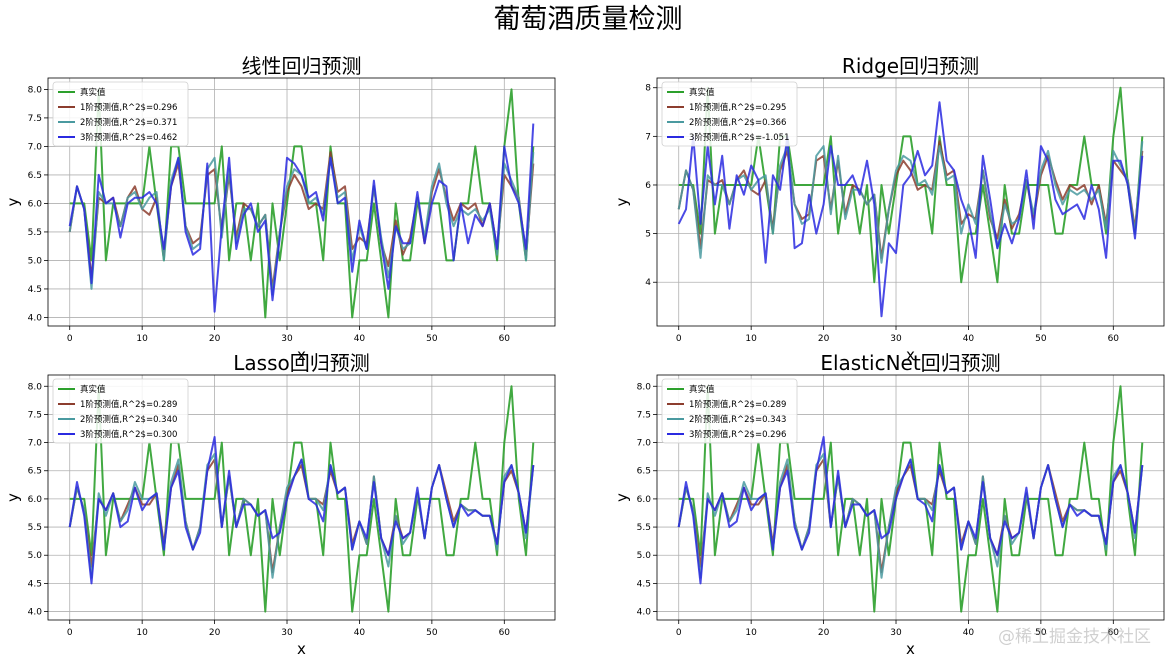  Describe the element at coordinates (737, 434) in the screenshot. I see `legend-label-deg3: 3阶预测值,R^2$=0.296` at that location.